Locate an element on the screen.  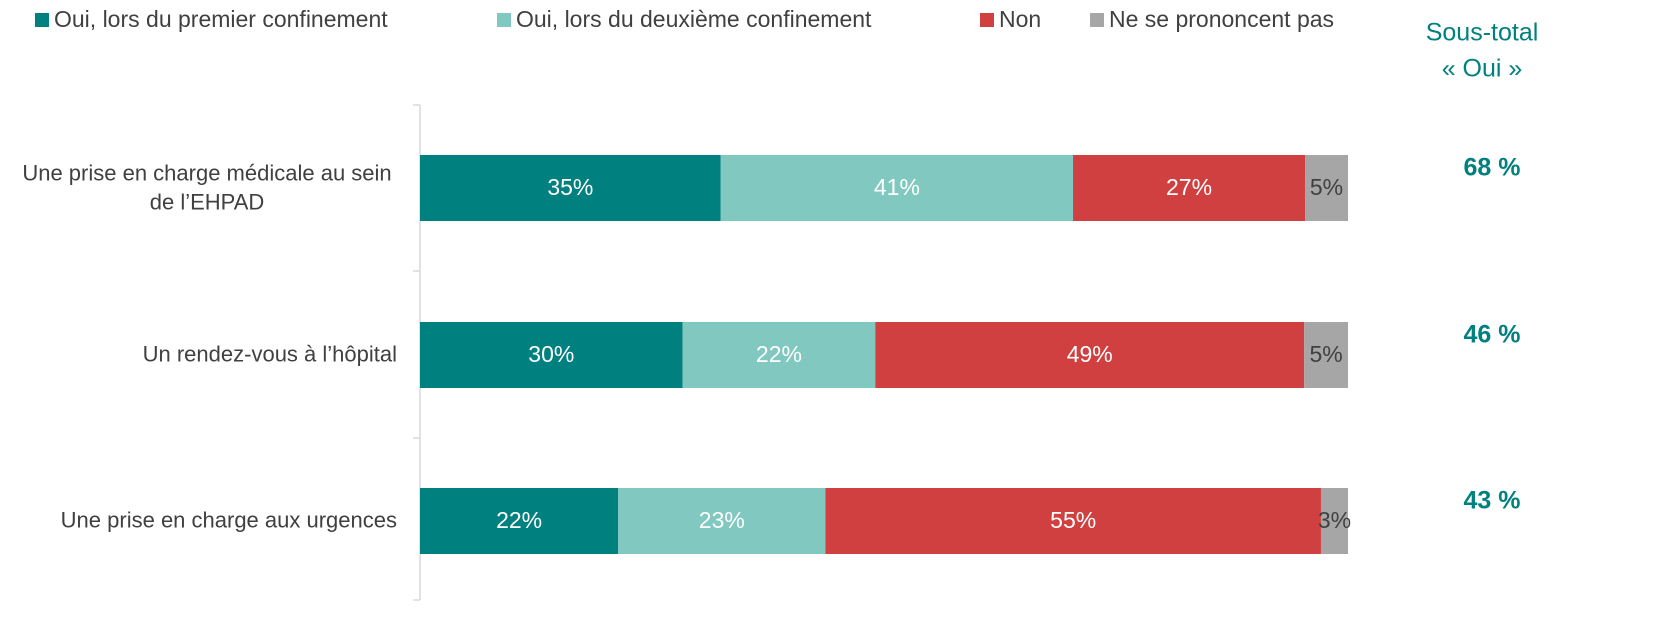
data-label: 3% is located at coordinates (1334, 520).